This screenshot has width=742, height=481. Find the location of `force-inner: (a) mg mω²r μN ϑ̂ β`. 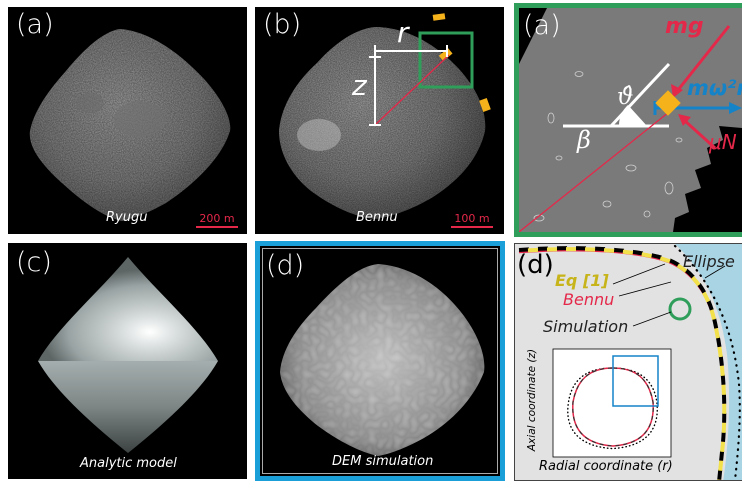

force-inner: (a) mg mω²r μN ϑ̂ β is located at coordinates (630, 120).